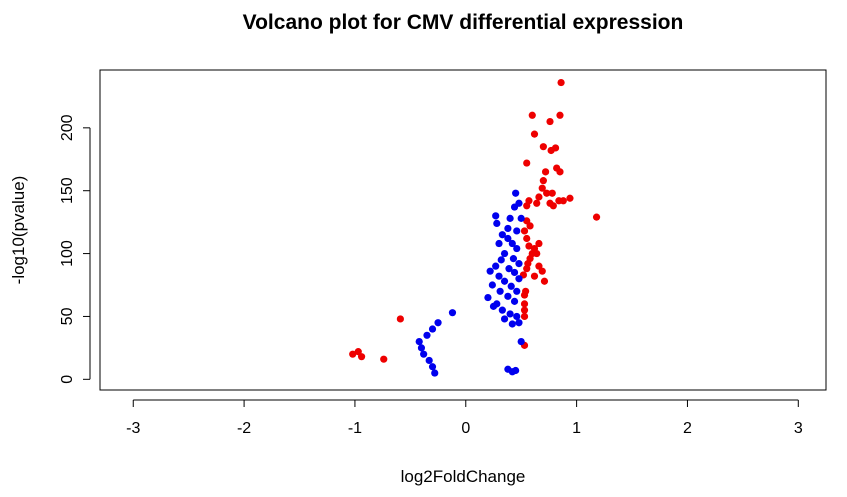 The width and height of the screenshot is (847, 497). Describe the element at coordinates (67, 379) in the screenshot. I see `y-tick-label: 0` at that location.